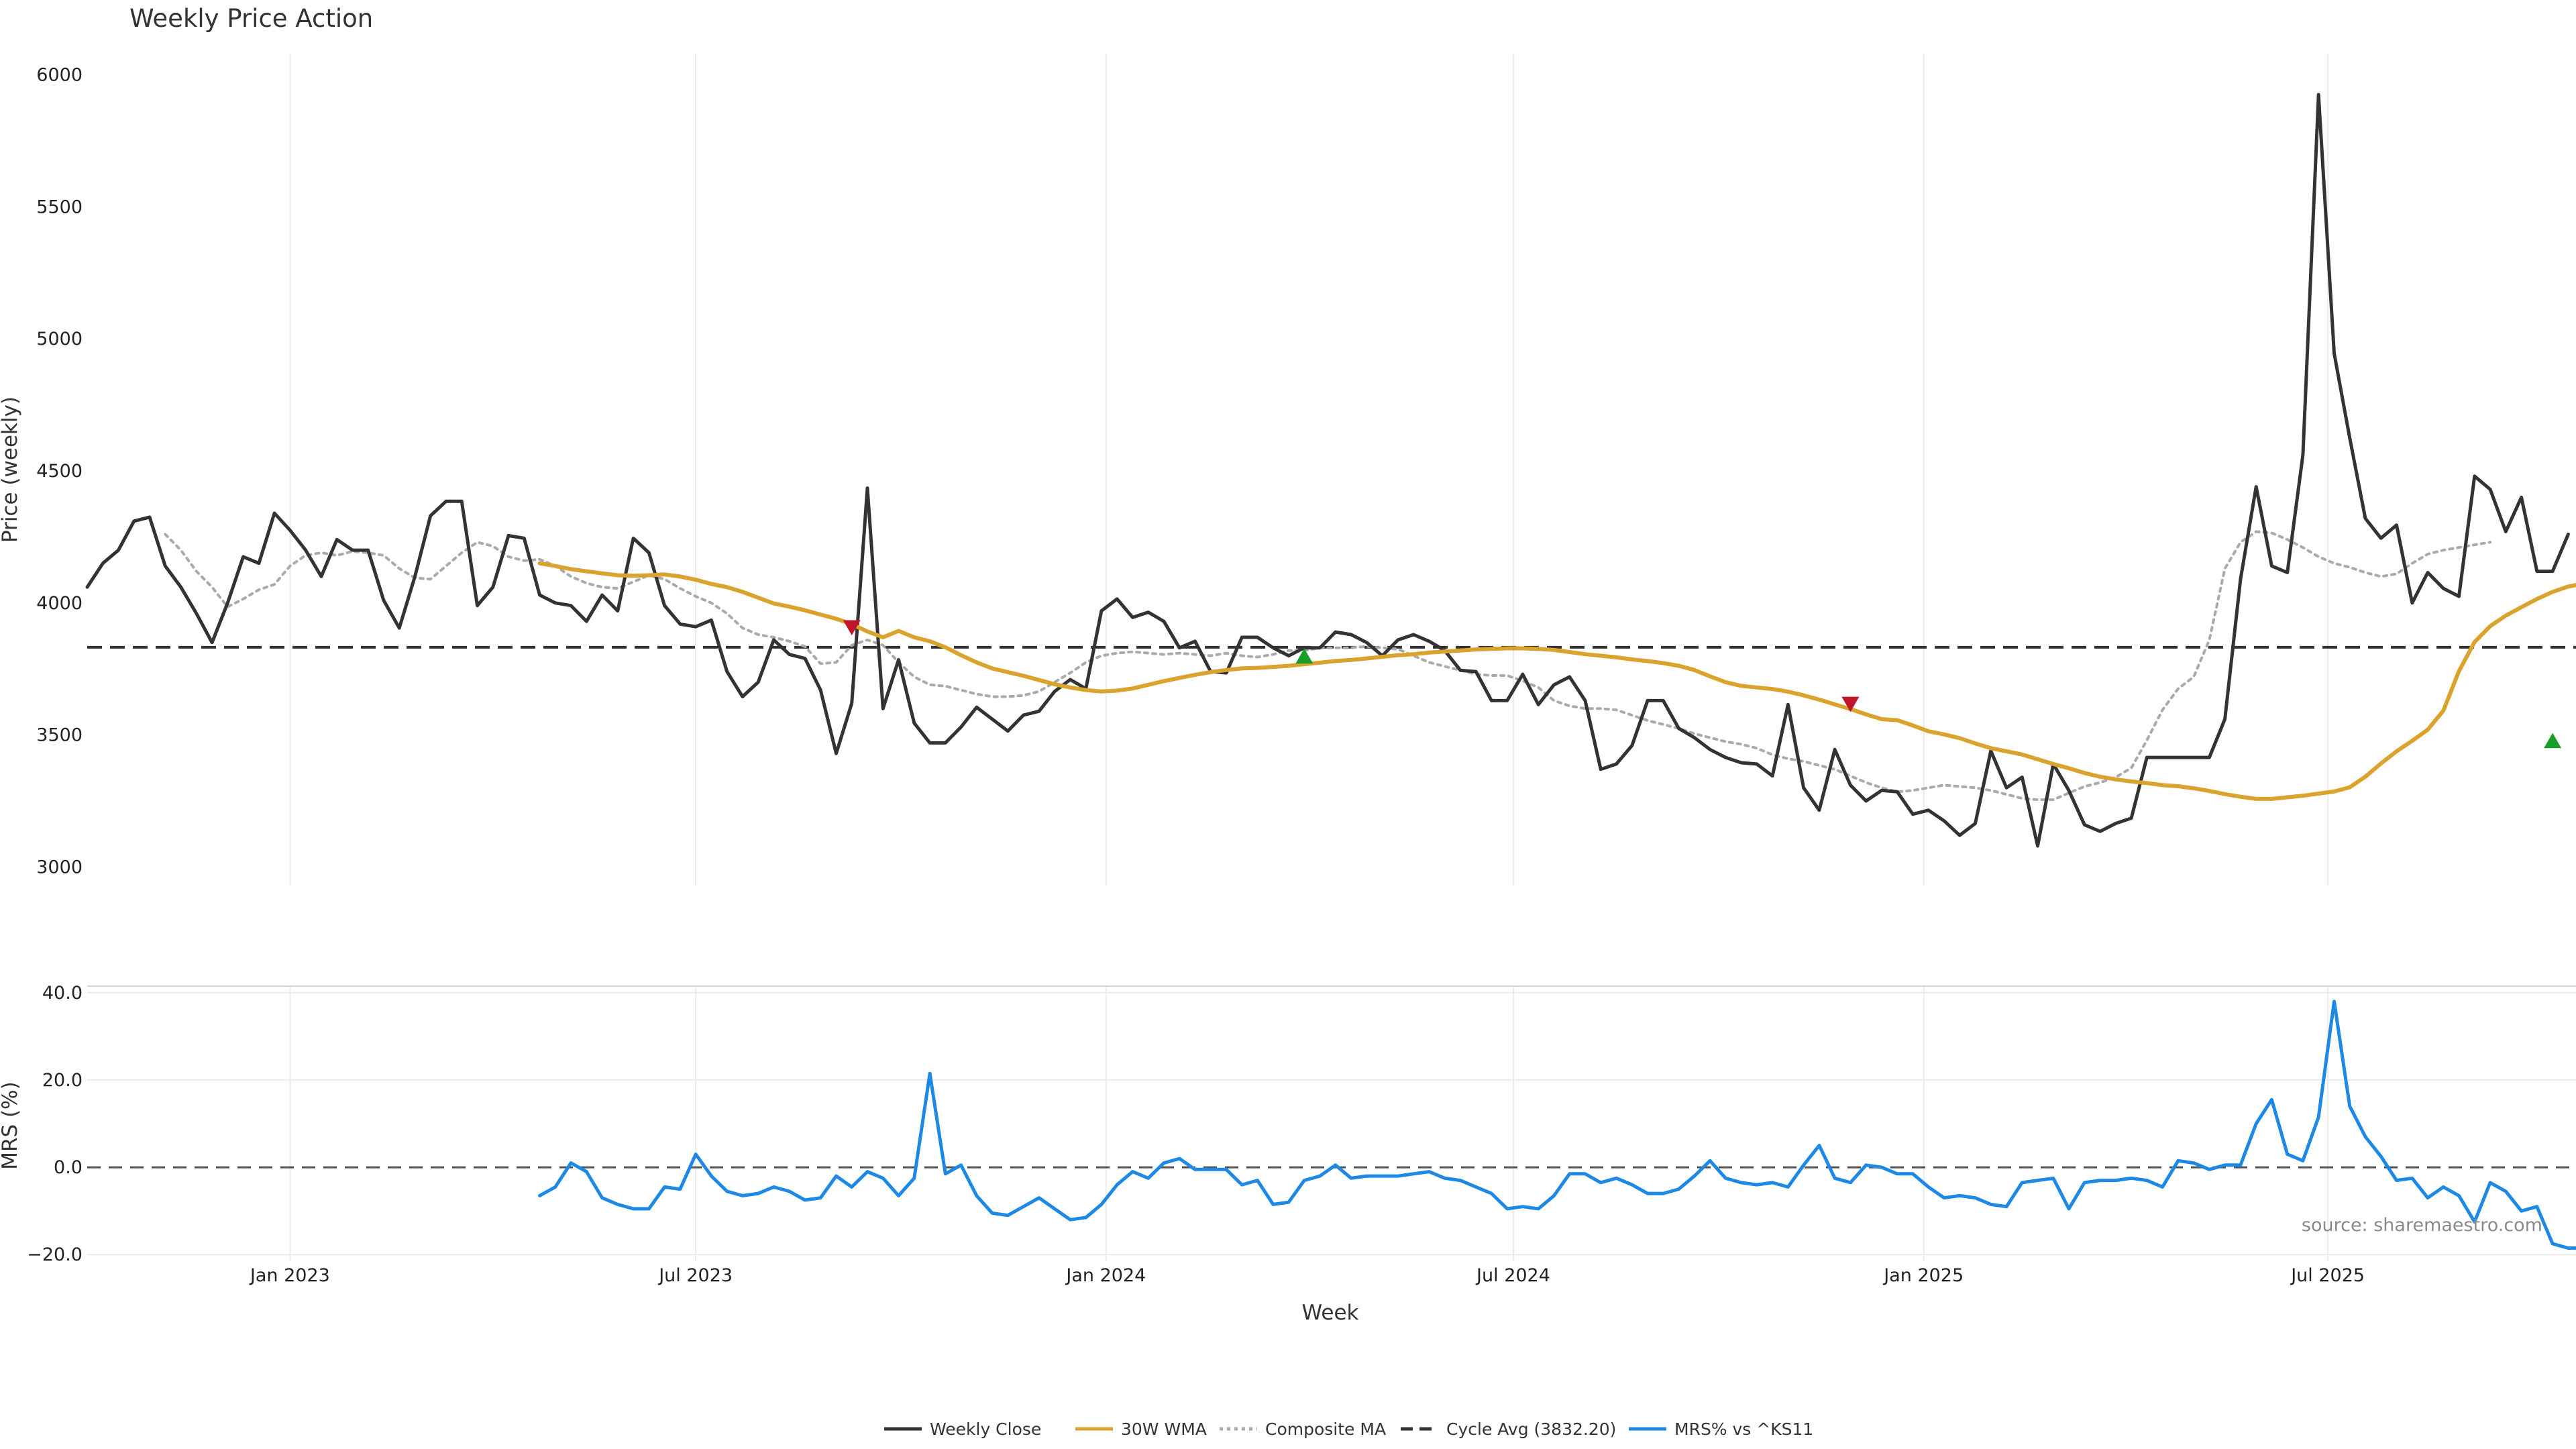 The width and height of the screenshot is (2576, 1449). I want to click on source-note: source: sharemaestro.com, so click(2422, 1225).